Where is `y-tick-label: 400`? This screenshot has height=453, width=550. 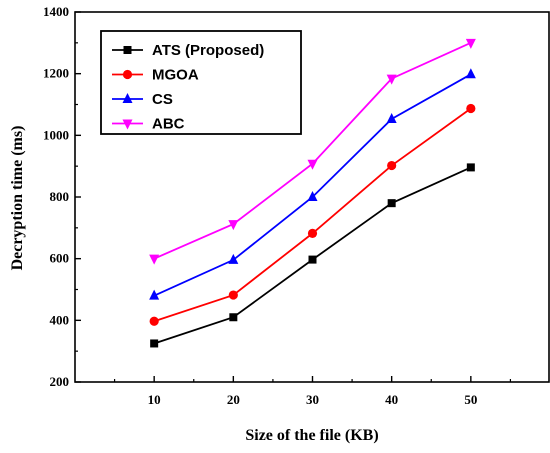 y-tick-label: 400 is located at coordinates (60, 319).